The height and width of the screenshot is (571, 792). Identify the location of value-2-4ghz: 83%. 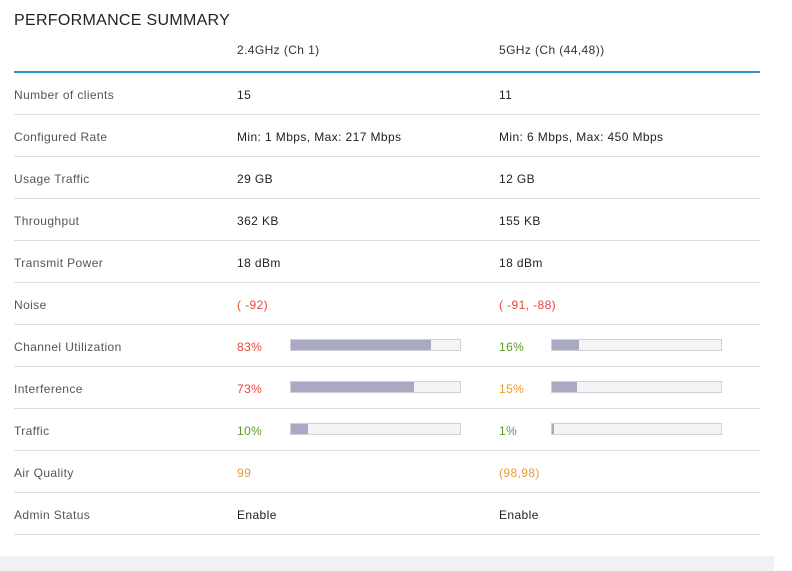
(250, 347).